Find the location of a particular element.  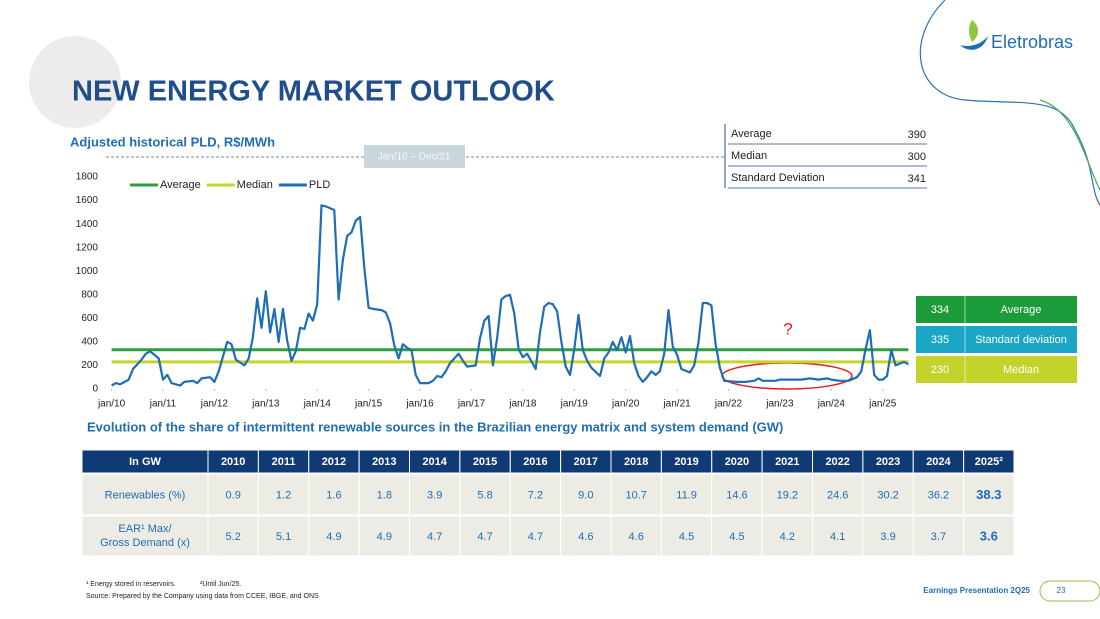

table-value: 38.3 is located at coordinates (988, 494).